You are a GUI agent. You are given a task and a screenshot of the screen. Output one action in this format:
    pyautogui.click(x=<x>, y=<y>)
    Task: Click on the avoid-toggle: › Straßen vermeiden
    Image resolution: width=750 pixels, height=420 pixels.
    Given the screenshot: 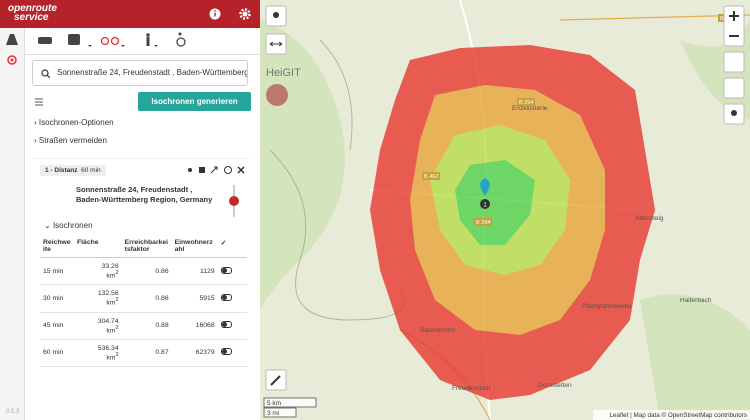 What is the action you would take?
    pyautogui.click(x=70, y=140)
    